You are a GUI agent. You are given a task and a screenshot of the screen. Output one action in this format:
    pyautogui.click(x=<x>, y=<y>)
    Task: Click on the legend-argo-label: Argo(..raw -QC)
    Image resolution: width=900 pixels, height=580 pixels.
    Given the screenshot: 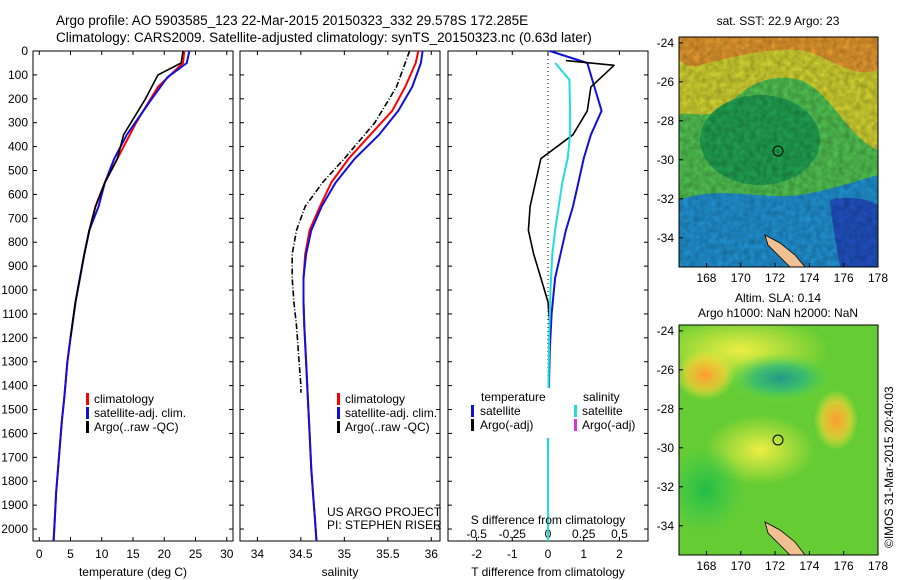 What is the action you would take?
    pyautogui.click(x=136, y=427)
    